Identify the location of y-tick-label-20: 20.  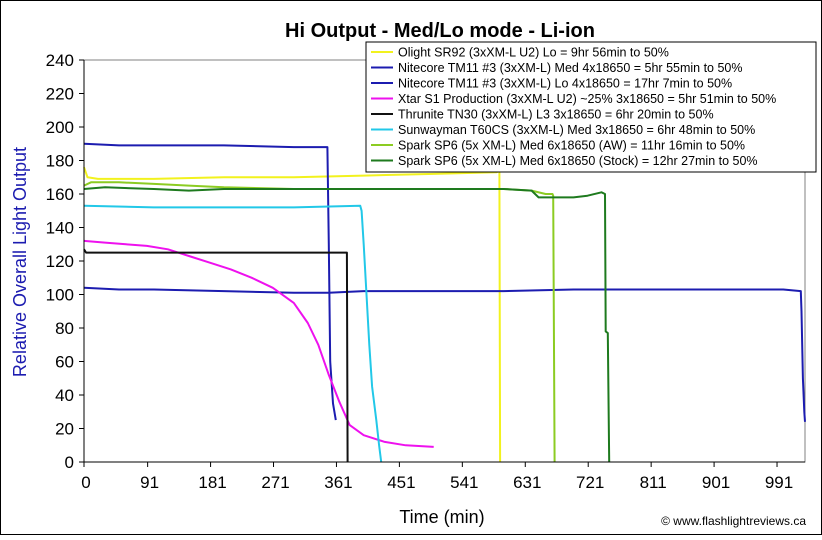
(64, 429).